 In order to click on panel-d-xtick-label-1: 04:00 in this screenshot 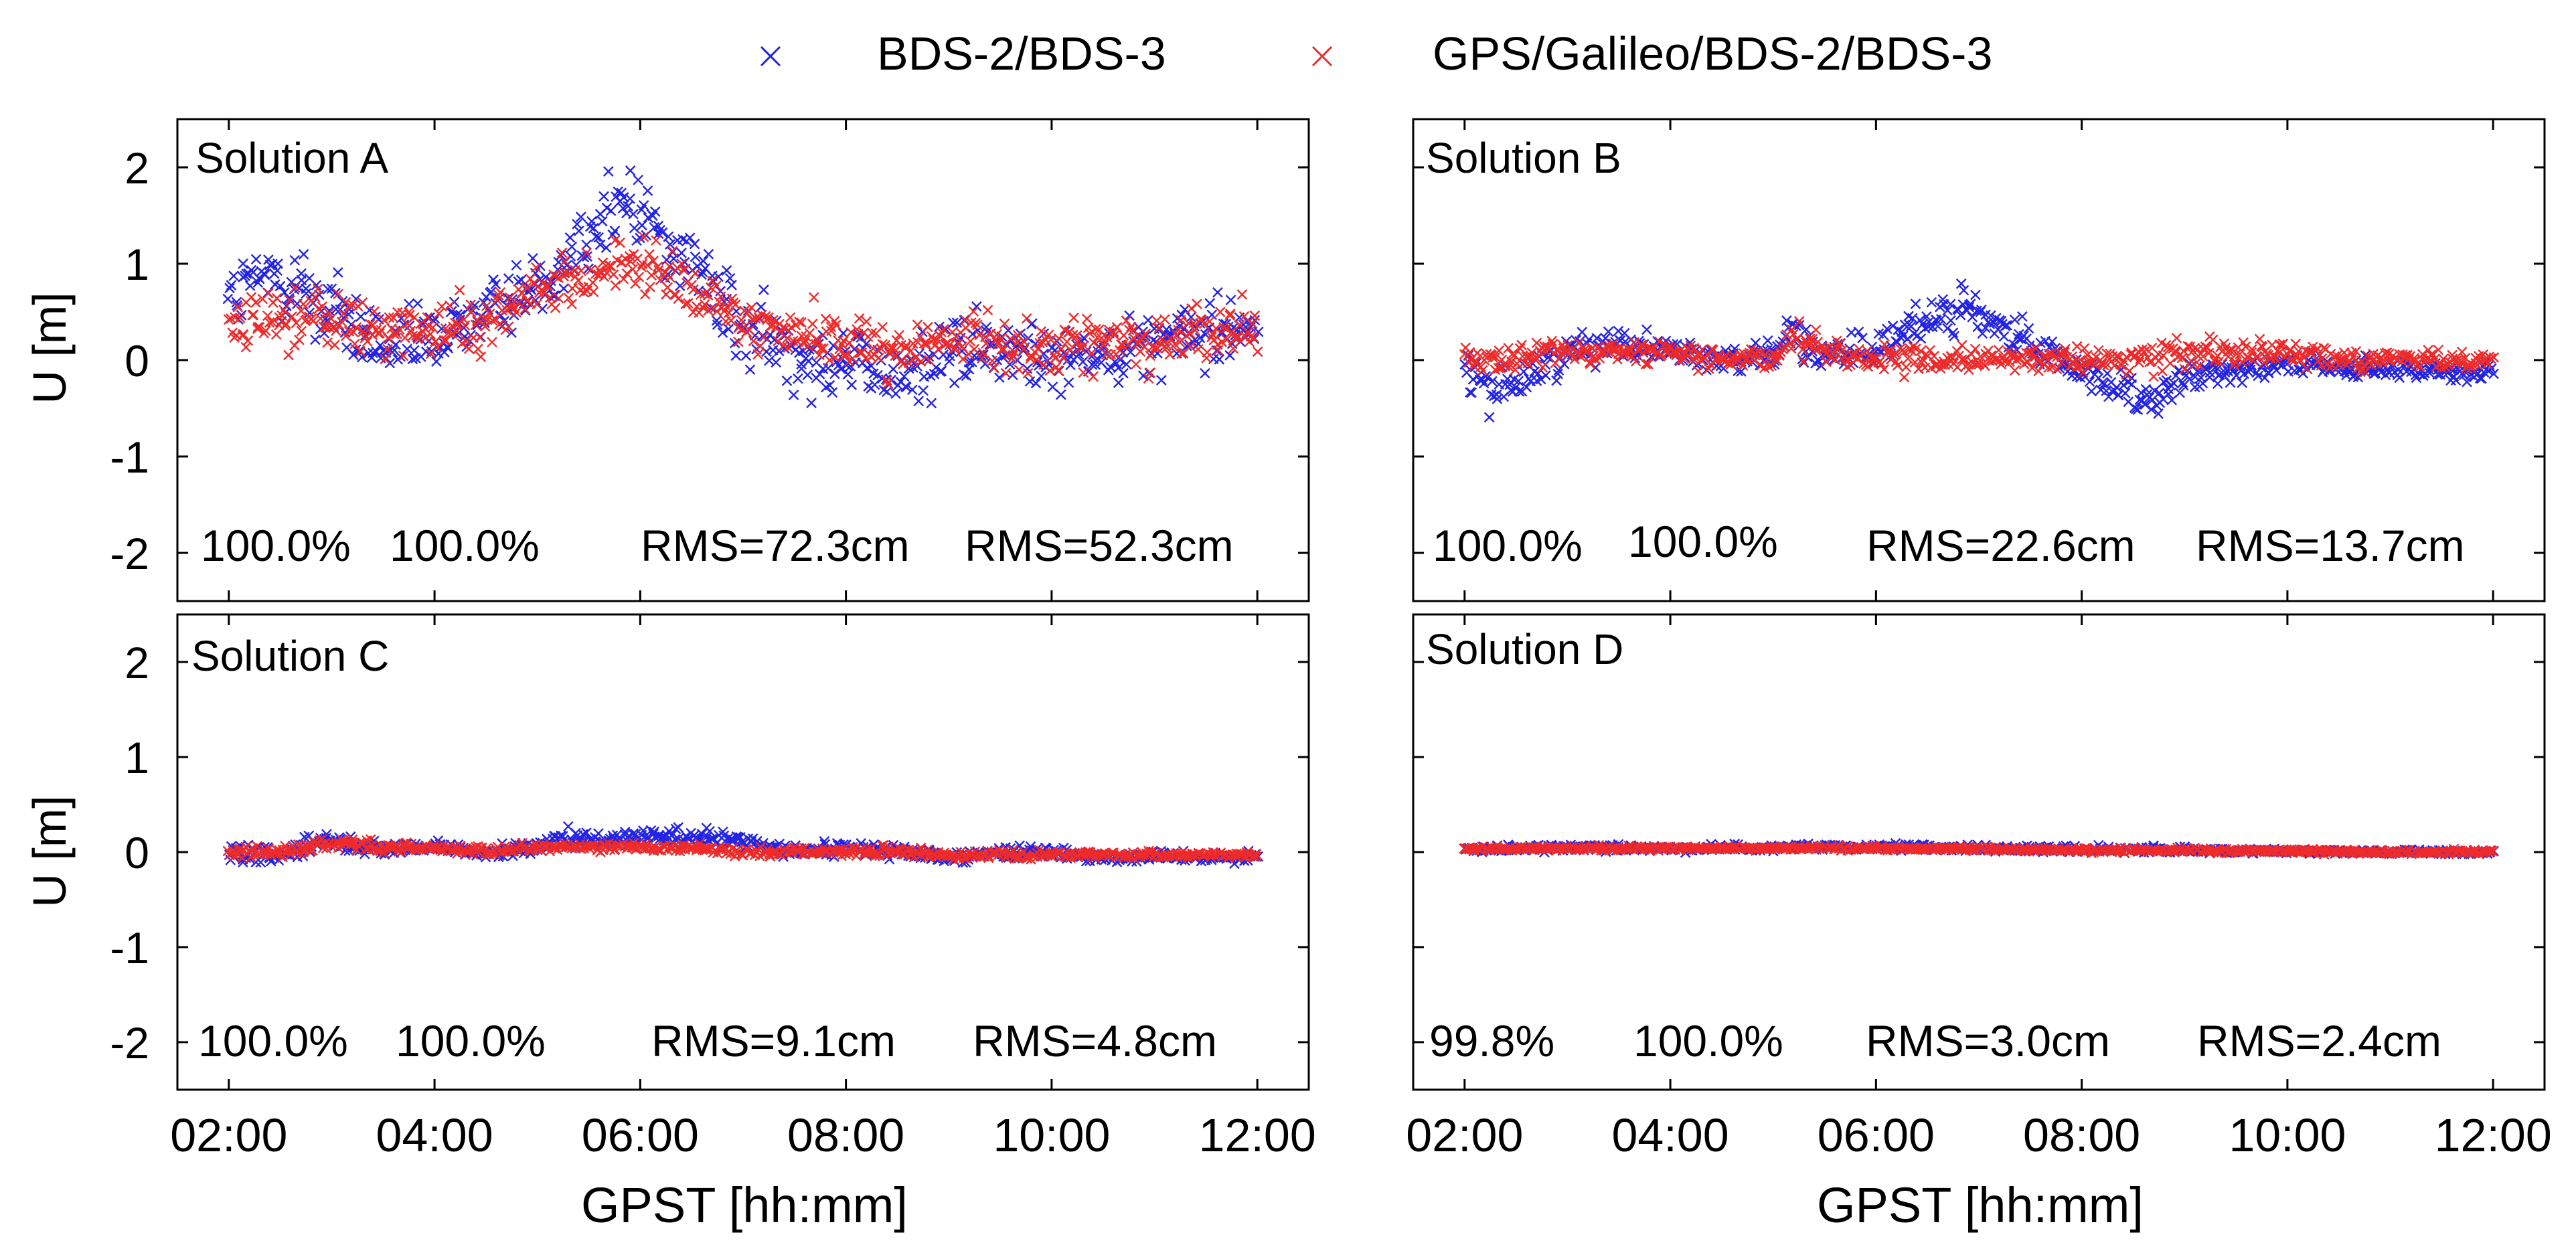, I will do `click(1671, 1135)`.